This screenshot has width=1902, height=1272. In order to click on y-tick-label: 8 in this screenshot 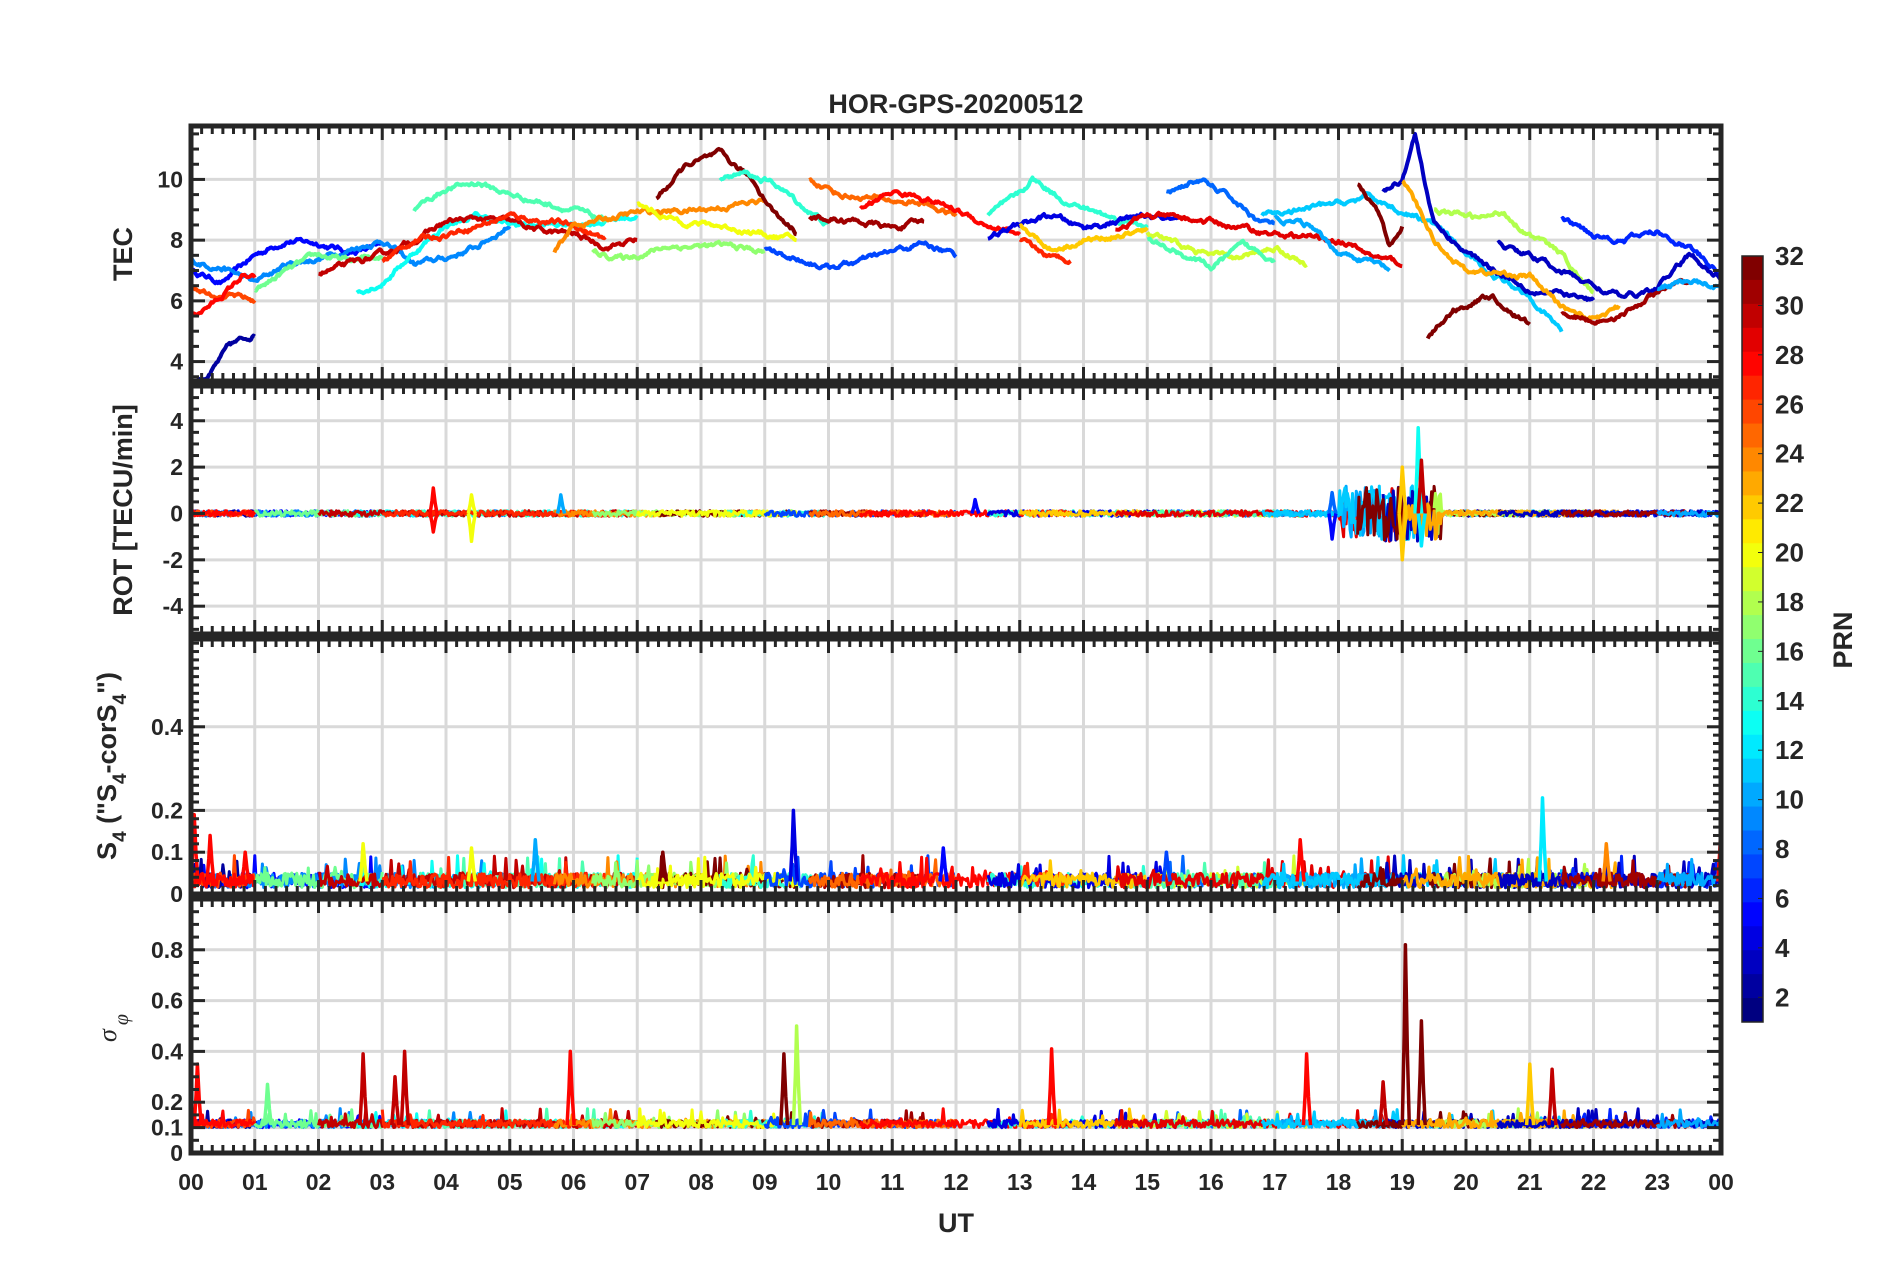, I will do `click(176, 240)`.